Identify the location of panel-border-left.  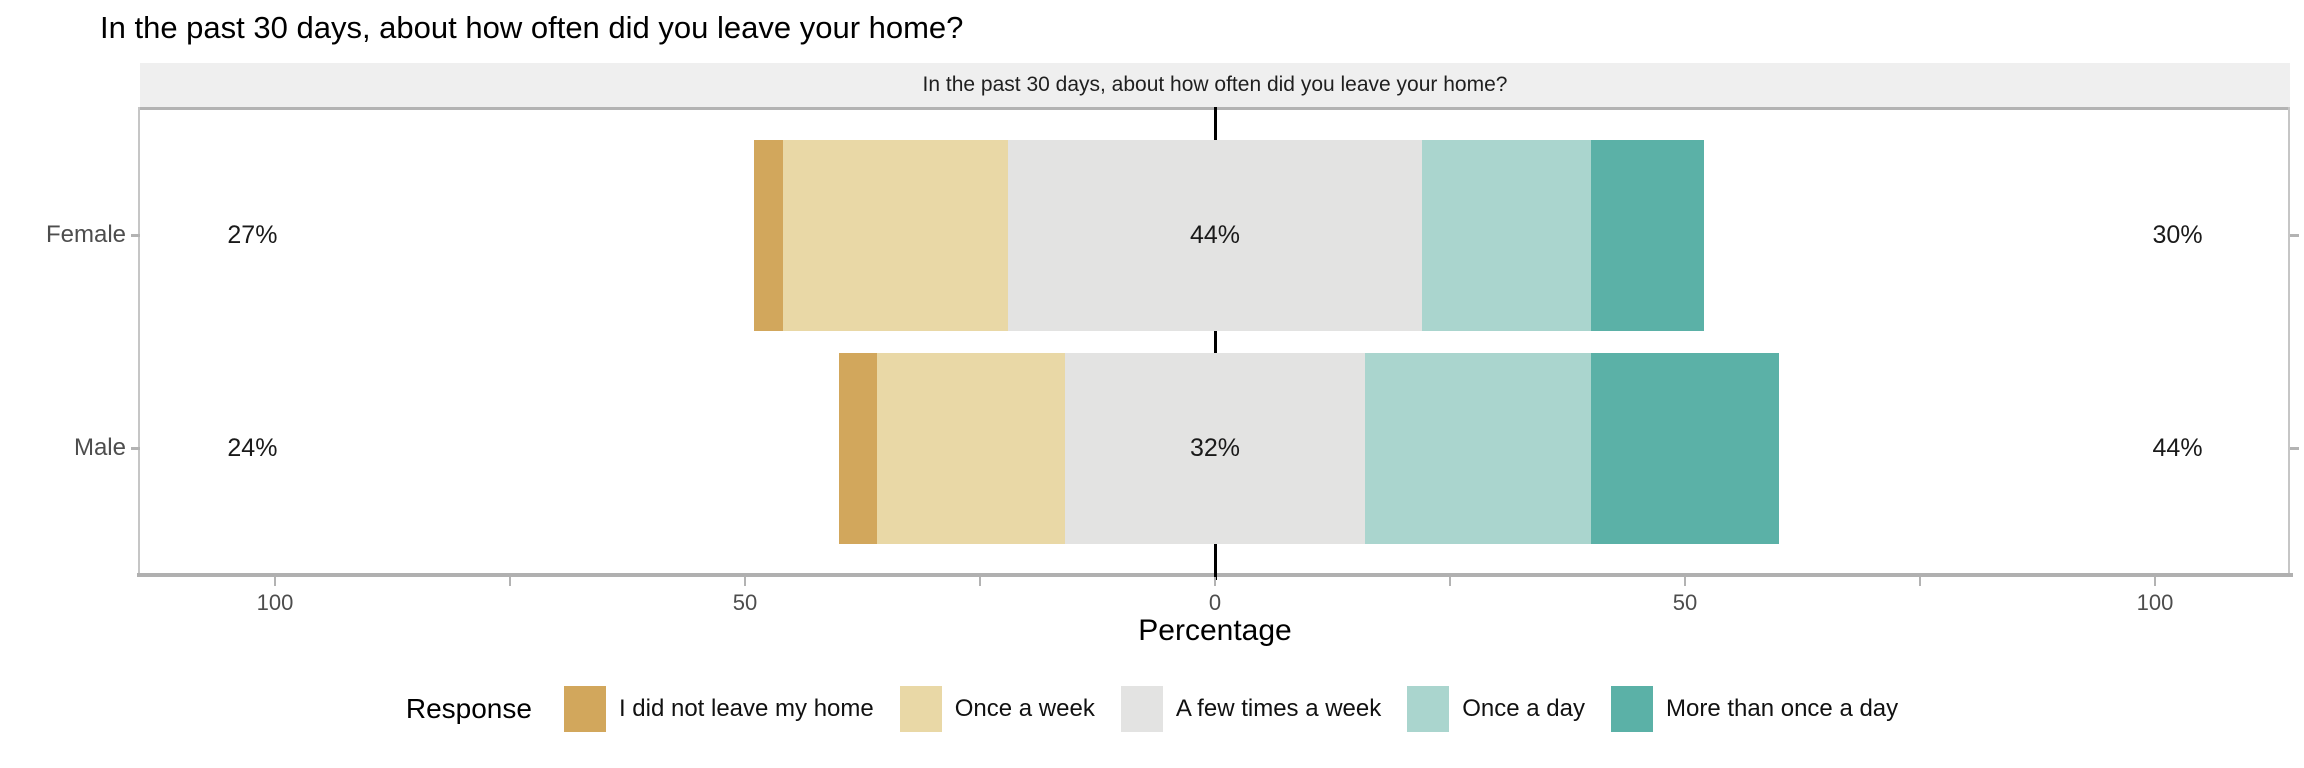
(139, 340).